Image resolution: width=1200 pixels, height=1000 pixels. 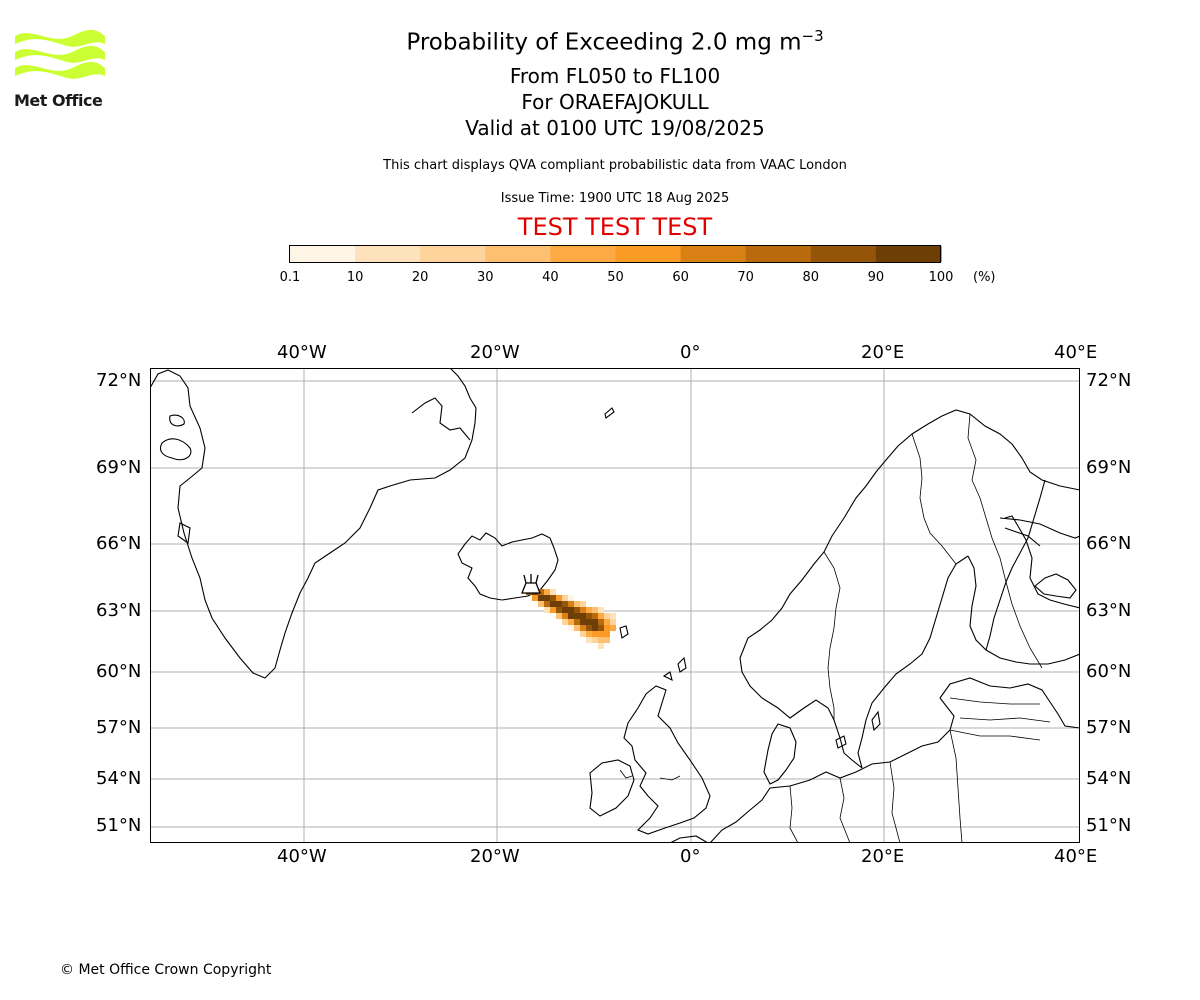 I want to click on flight-levels: From FL050 to FL100, so click(x=615, y=76).